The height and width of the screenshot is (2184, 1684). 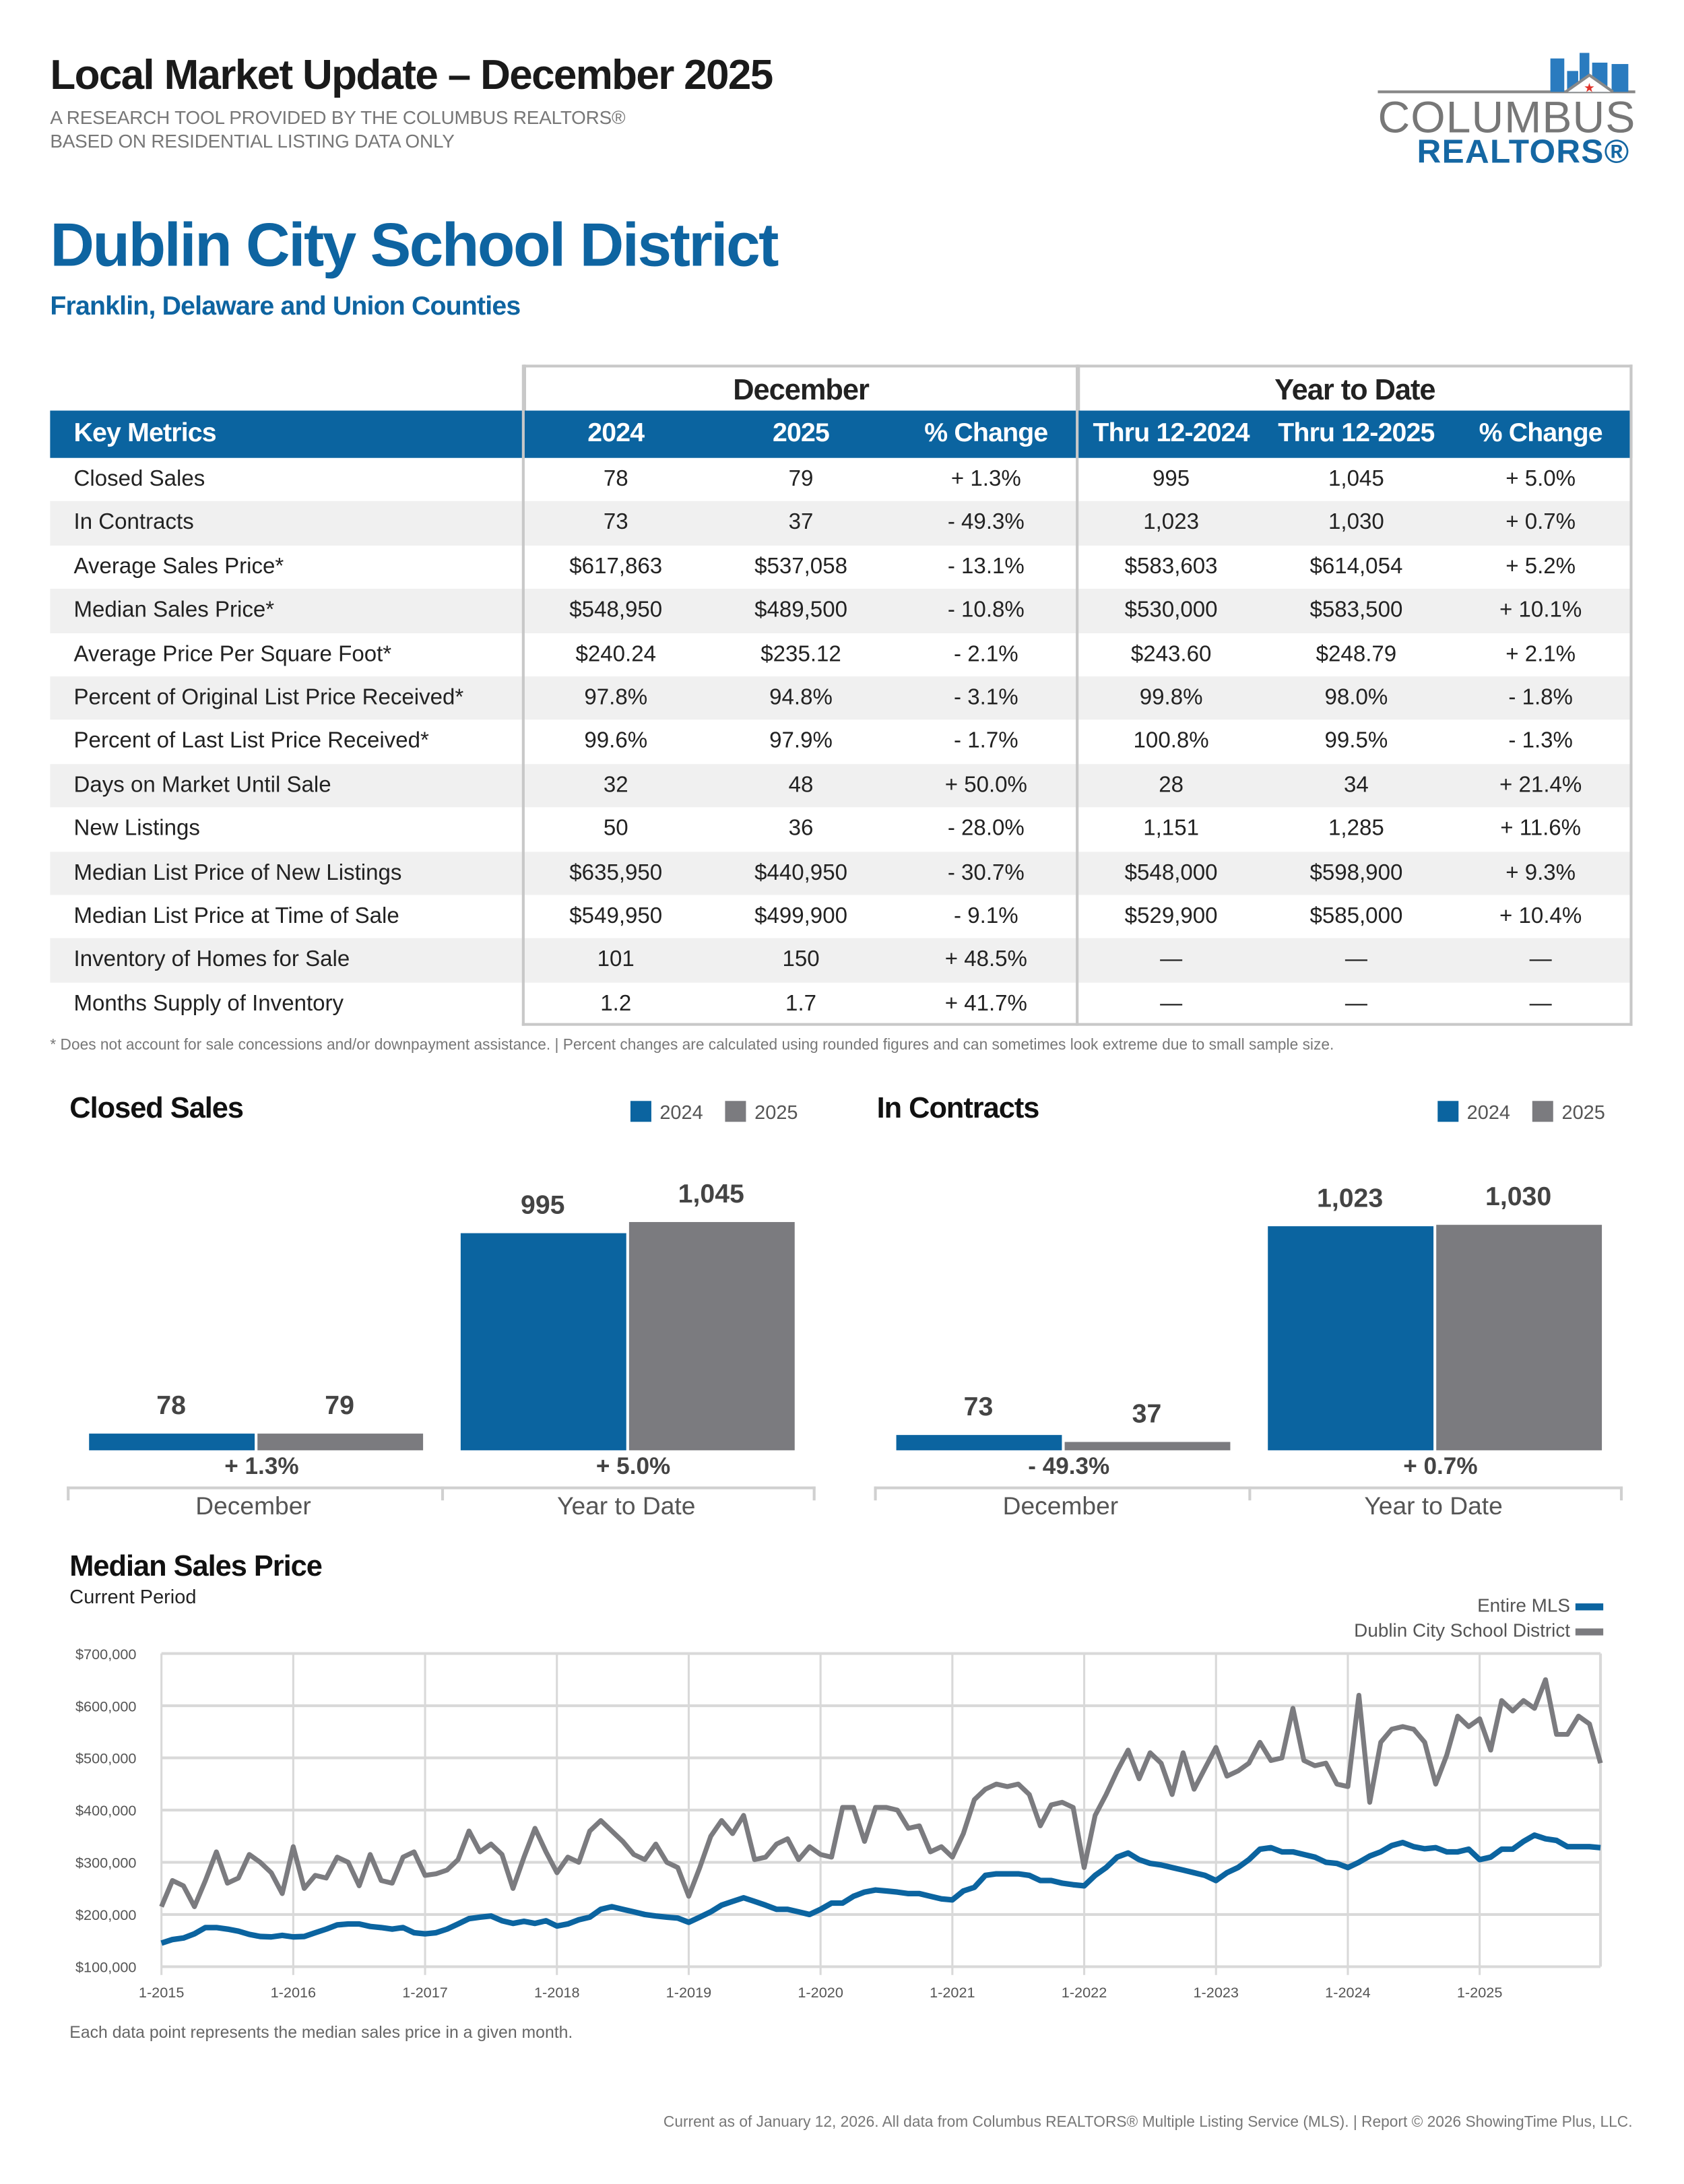 What do you see at coordinates (105, 1863) in the screenshot?
I see `y-tick-label: $300,000` at bounding box center [105, 1863].